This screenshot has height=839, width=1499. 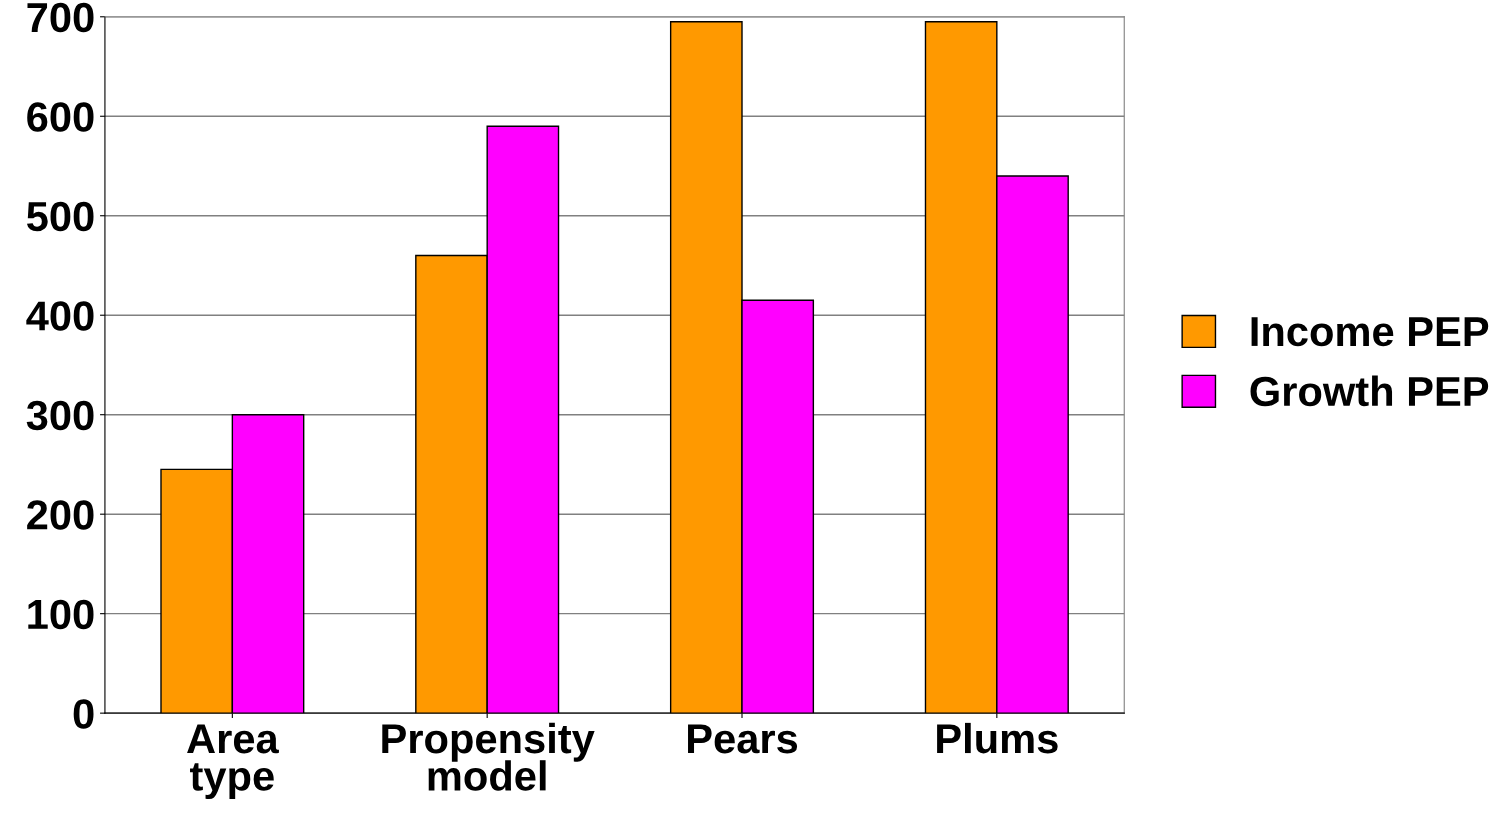 What do you see at coordinates (60, 415) in the screenshot?
I see `y-tick-label: 300` at bounding box center [60, 415].